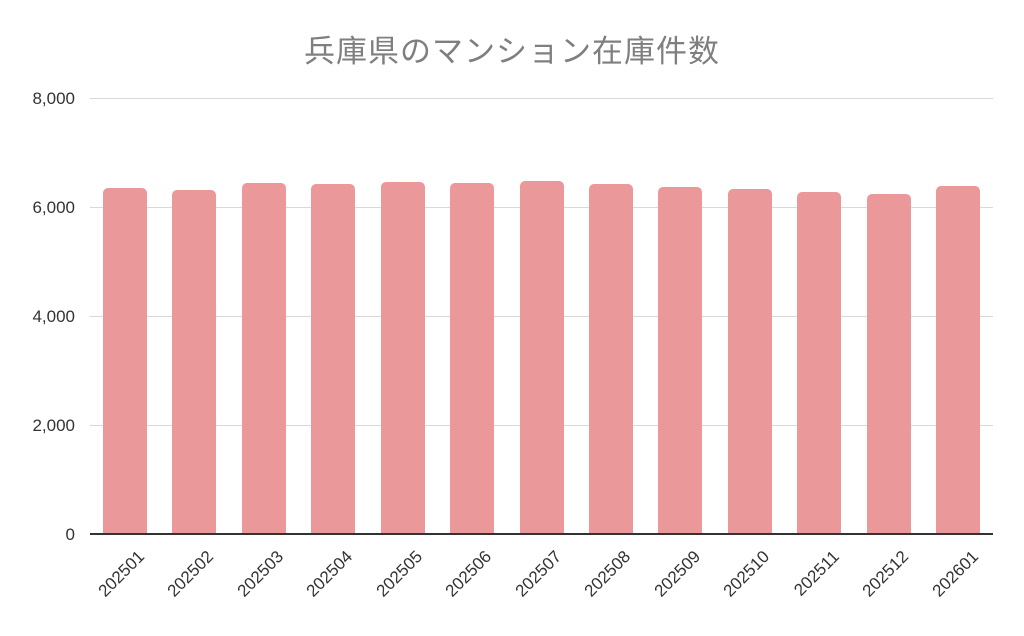 The image size is (1024, 636). I want to click on x-tick-label: 202503, so click(260, 574).